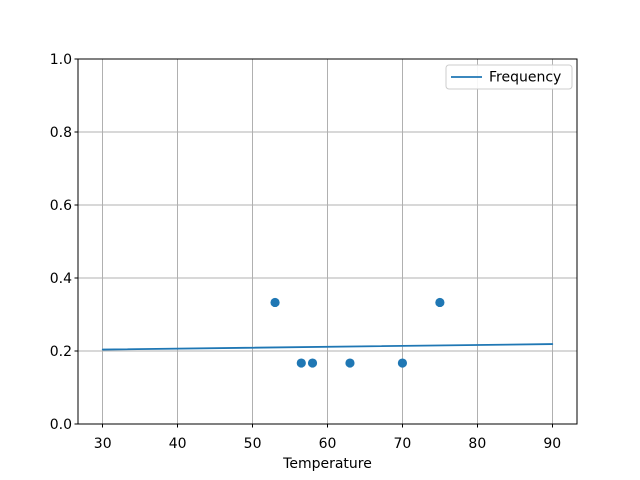 This screenshot has height=480, width=640. I want to click on y-tick-label: 1.0, so click(61, 60).